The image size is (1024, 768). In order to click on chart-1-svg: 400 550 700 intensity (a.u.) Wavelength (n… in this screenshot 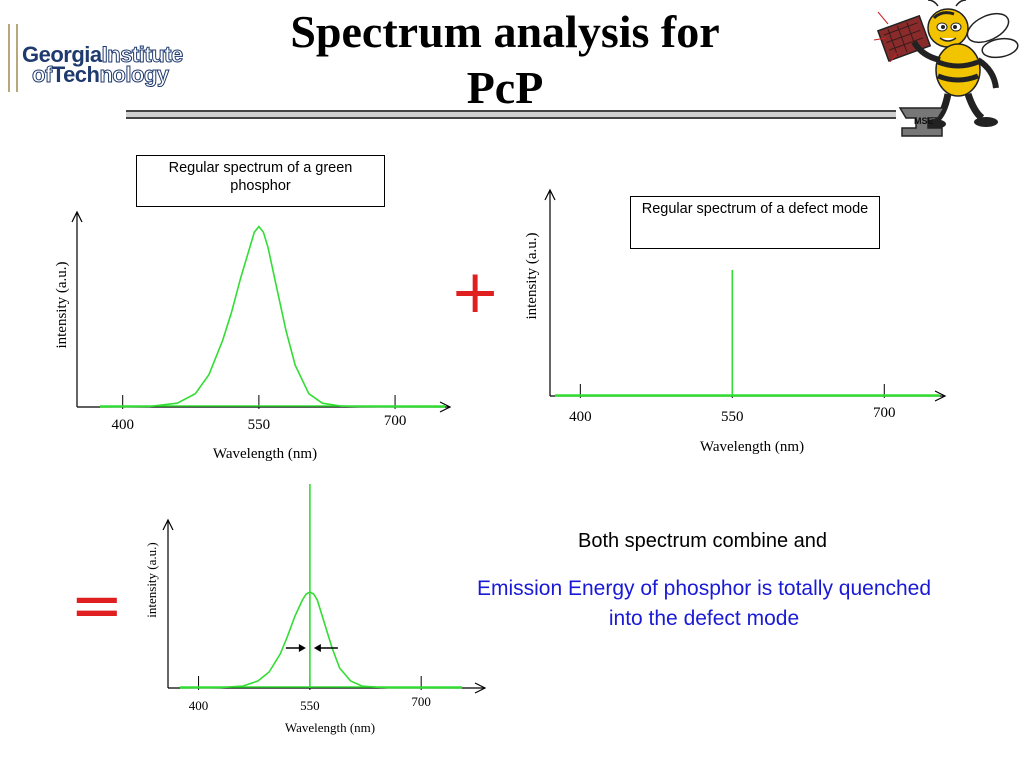, I will do `click(253, 336)`.